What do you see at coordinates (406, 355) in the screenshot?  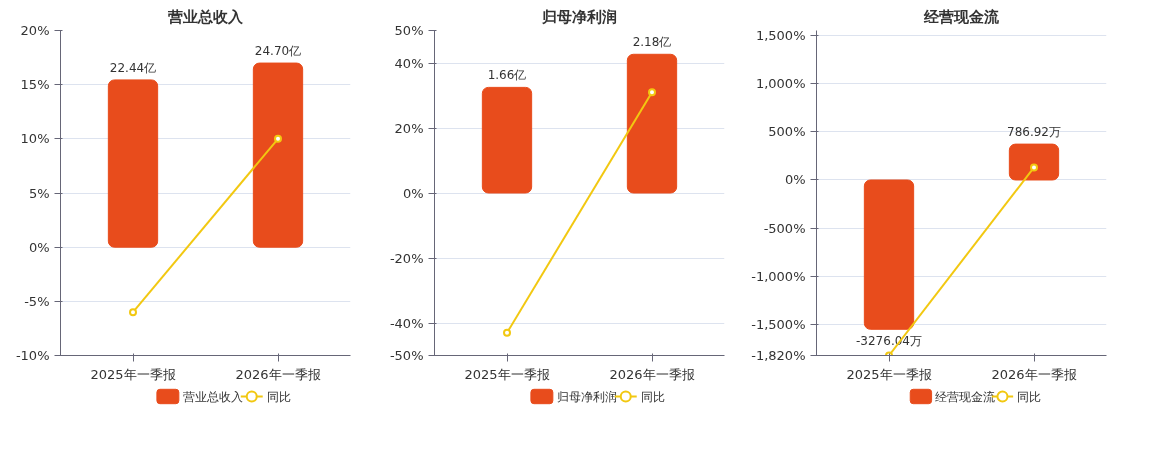 I see `y-tick-label: -50%` at bounding box center [406, 355].